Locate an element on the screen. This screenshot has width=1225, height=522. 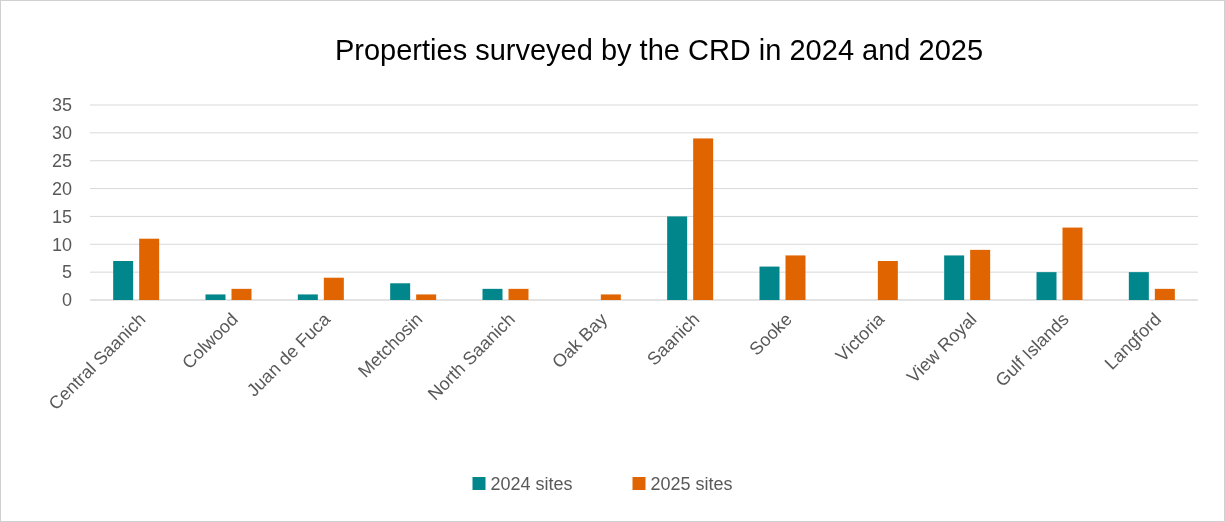
y-tick-label: 35 is located at coordinates (61, 105).